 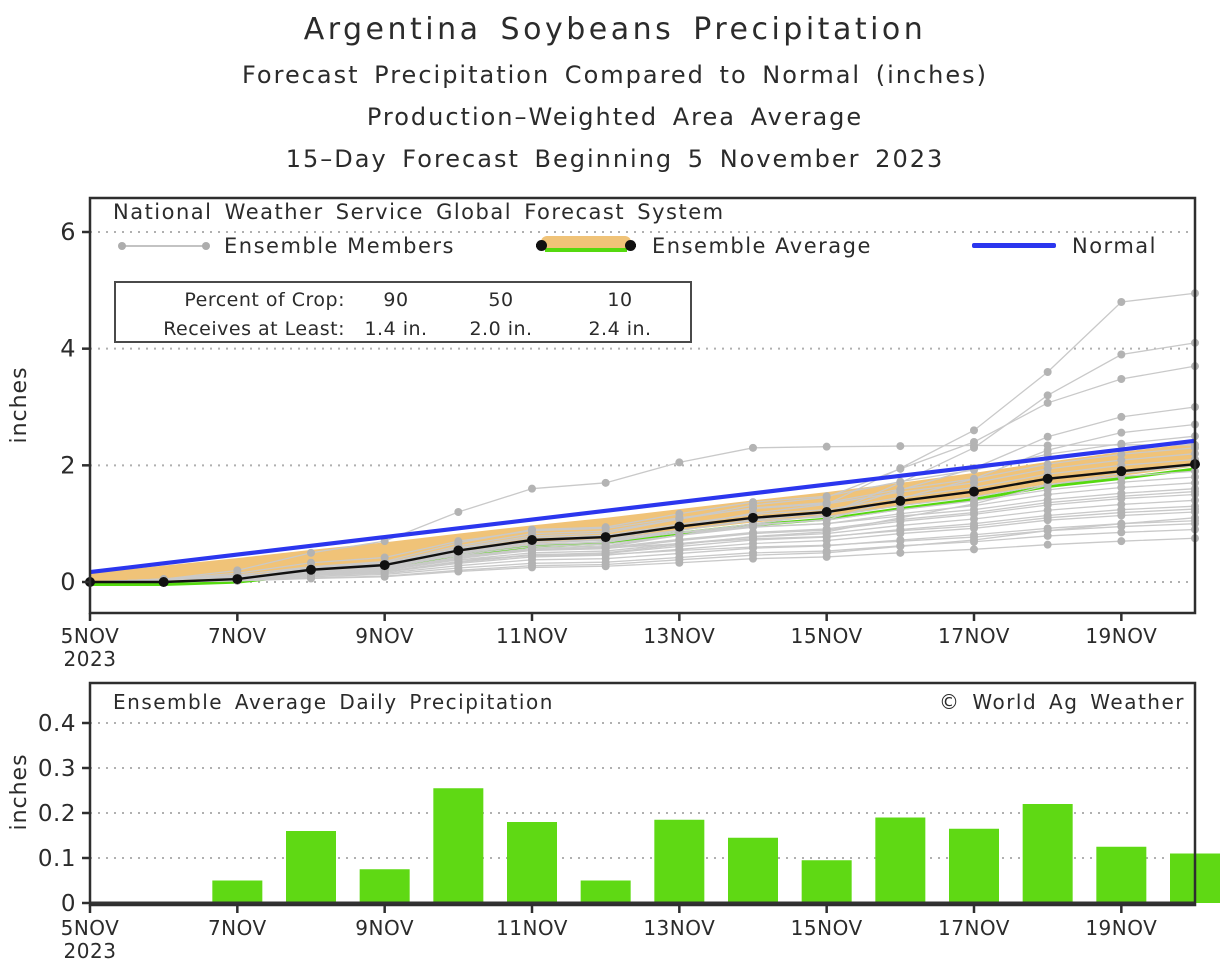 I want to click on svg-text: 0.3, so click(x=57, y=769).